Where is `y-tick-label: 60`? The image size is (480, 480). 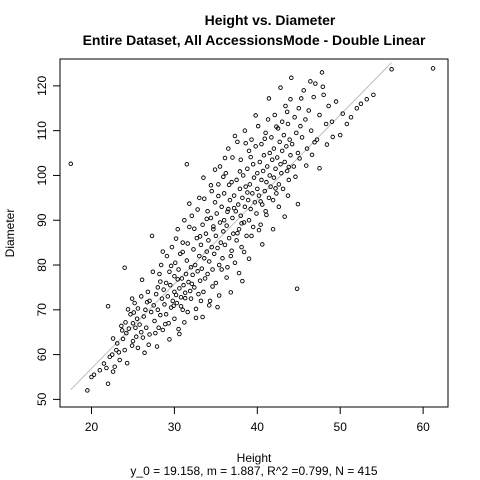 y-tick-label: 60 is located at coordinates (42, 355).